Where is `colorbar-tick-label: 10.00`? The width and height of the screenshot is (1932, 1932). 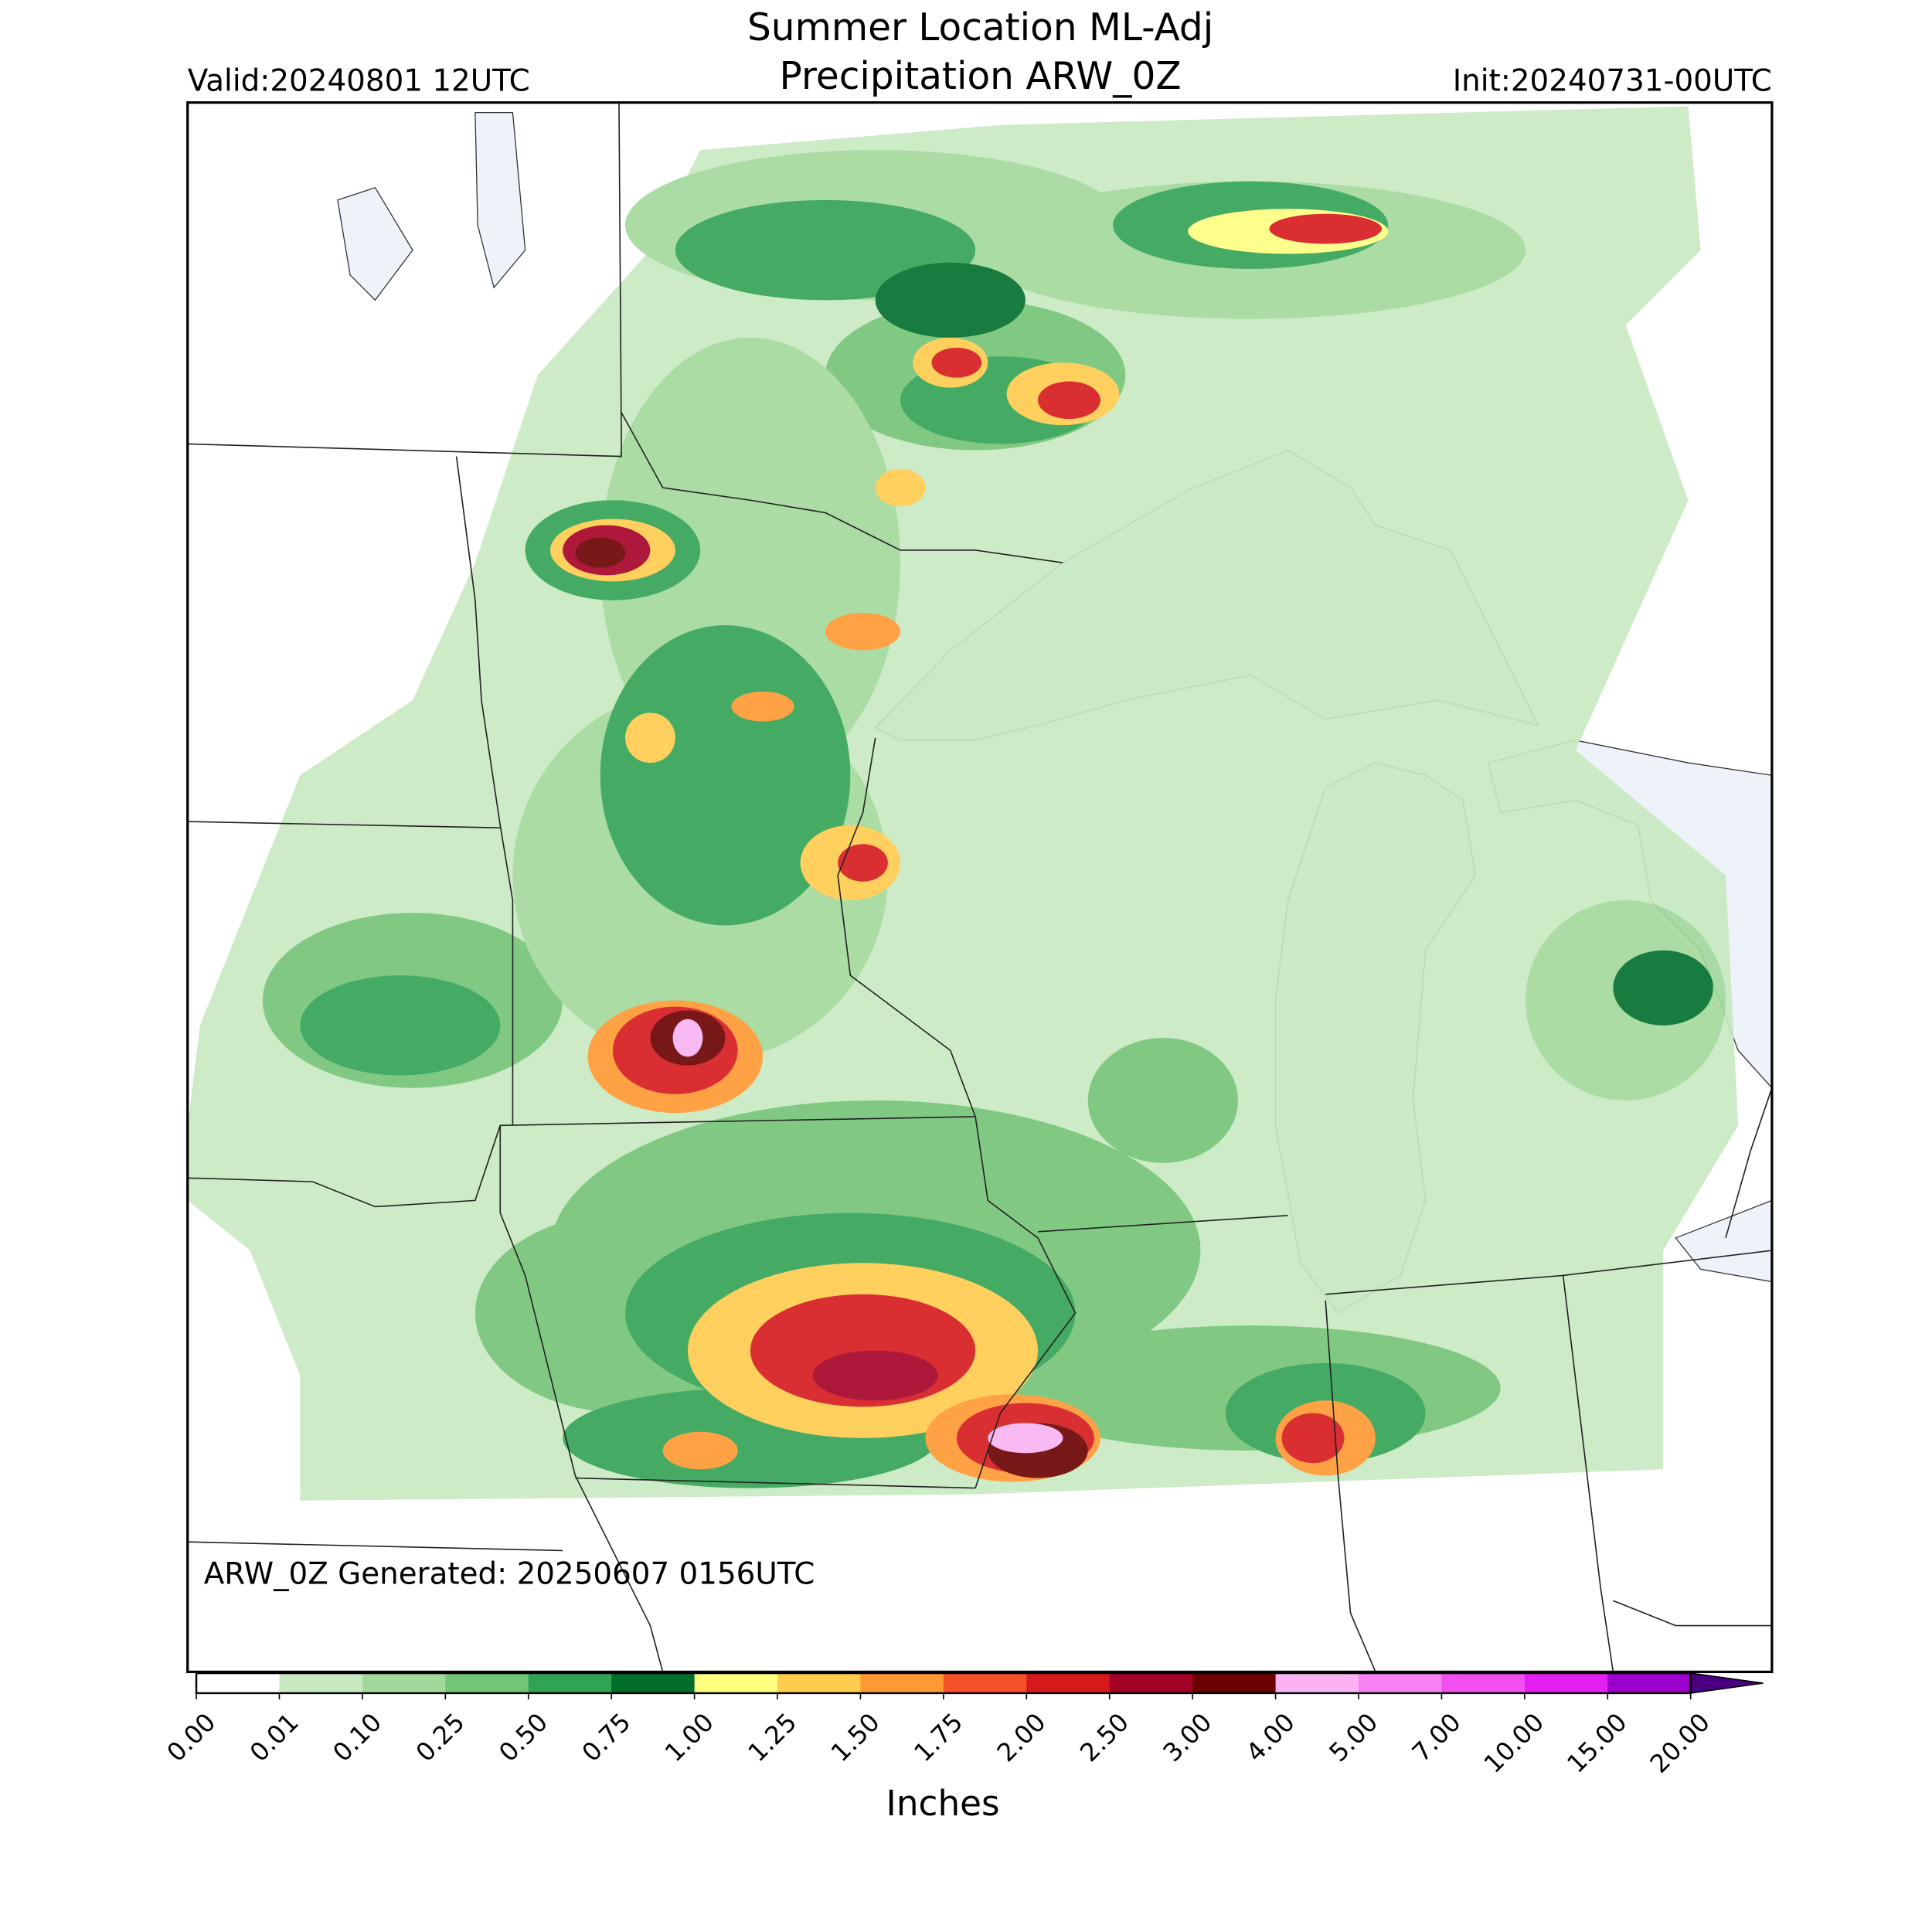 colorbar-tick-label: 10.00 is located at coordinates (1513, 1742).